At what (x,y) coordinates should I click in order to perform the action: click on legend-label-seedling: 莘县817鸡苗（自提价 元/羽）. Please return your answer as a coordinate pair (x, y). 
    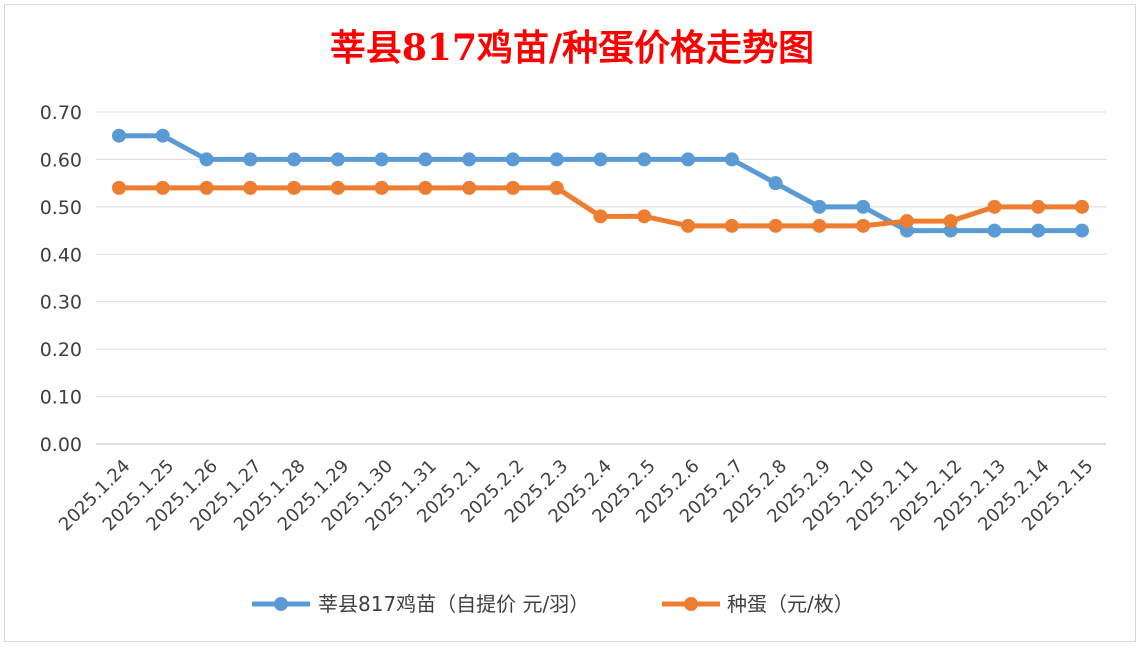
    Looking at the image, I should click on (453, 604).